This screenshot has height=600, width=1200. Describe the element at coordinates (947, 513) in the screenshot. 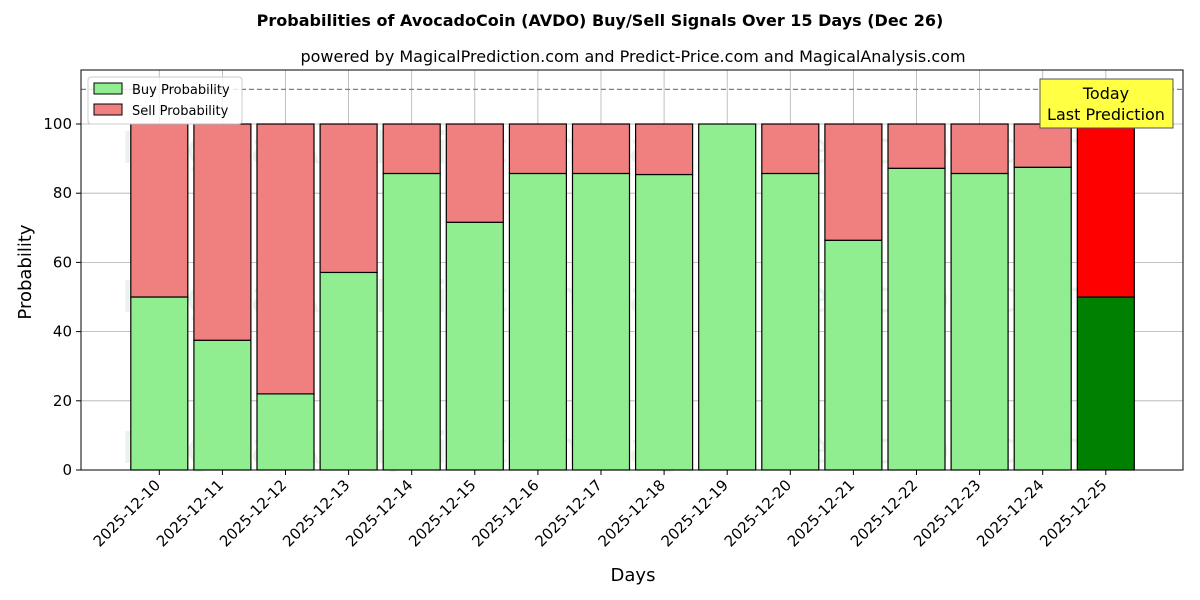

I see `x-tick-label: 2025-12-23` at that location.